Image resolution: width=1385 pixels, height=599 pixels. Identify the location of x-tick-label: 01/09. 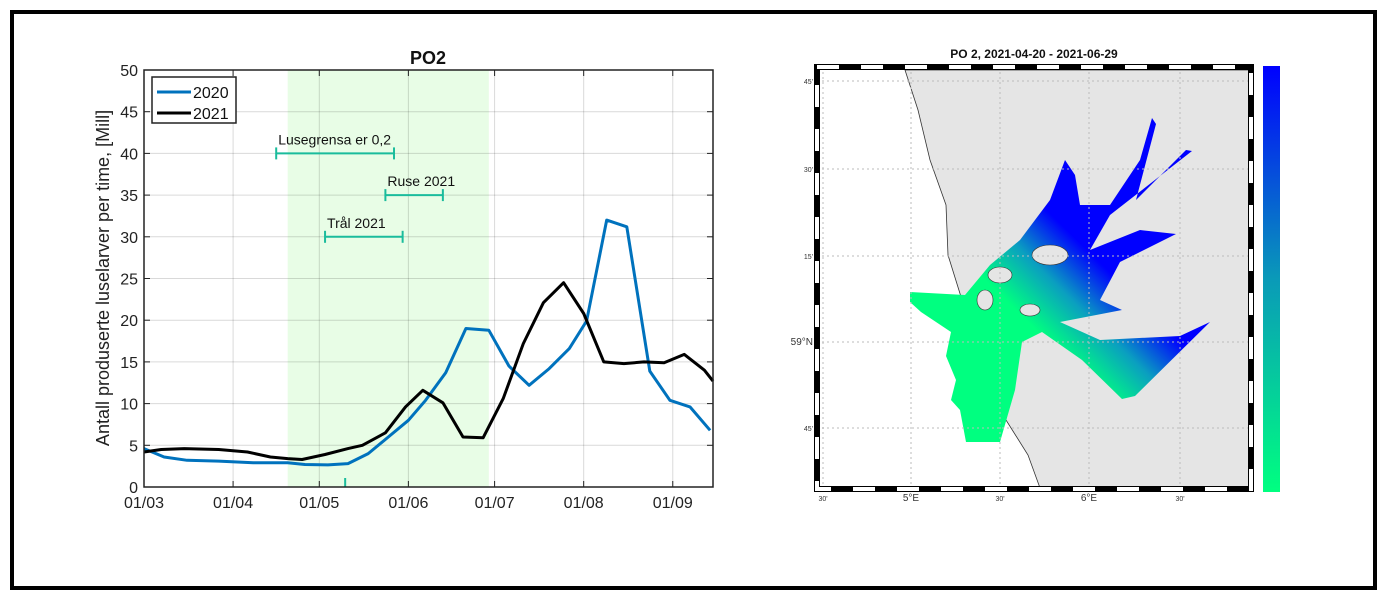
(673, 503).